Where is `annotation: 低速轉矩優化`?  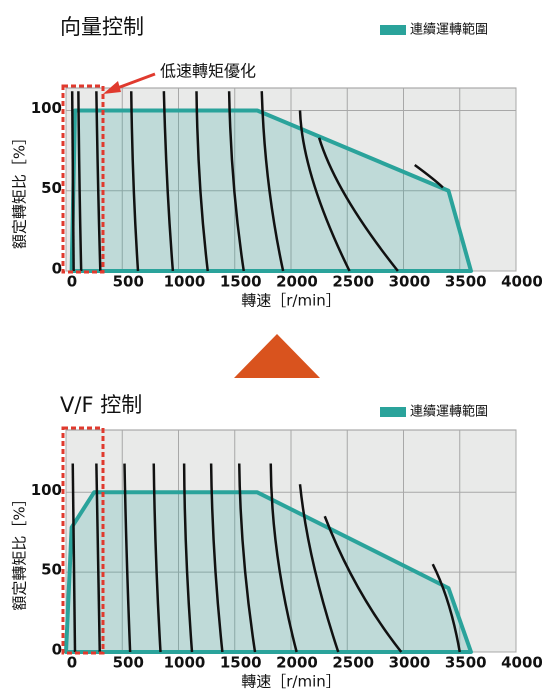
annotation: 低速轉矩優化 is located at coordinates (208, 71).